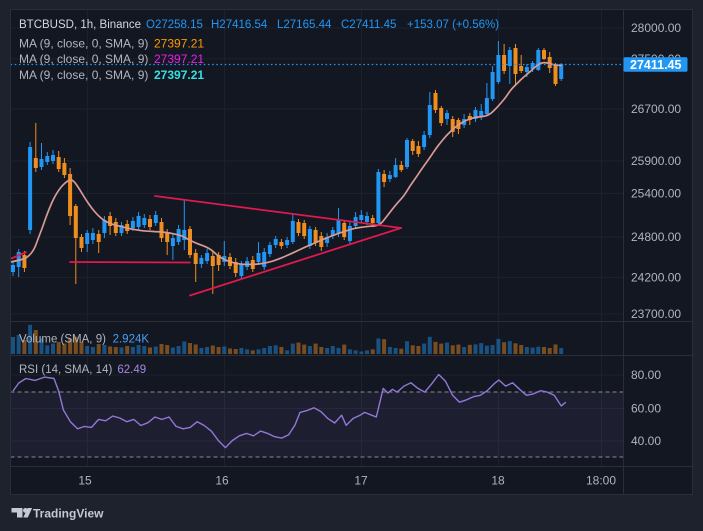 Image resolution: width=703 pixels, height=531 pixels. Describe the element at coordinates (656, 161) in the screenshot. I see `svg-text: 25900.00` at that location.